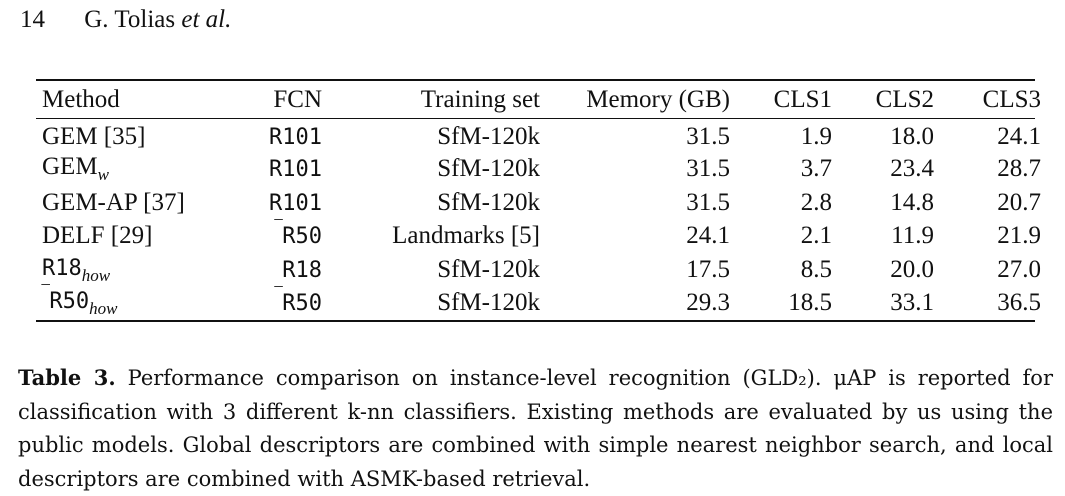  Describe the element at coordinates (1019, 303) in the screenshot. I see `cls3-cell: 36.5` at that location.